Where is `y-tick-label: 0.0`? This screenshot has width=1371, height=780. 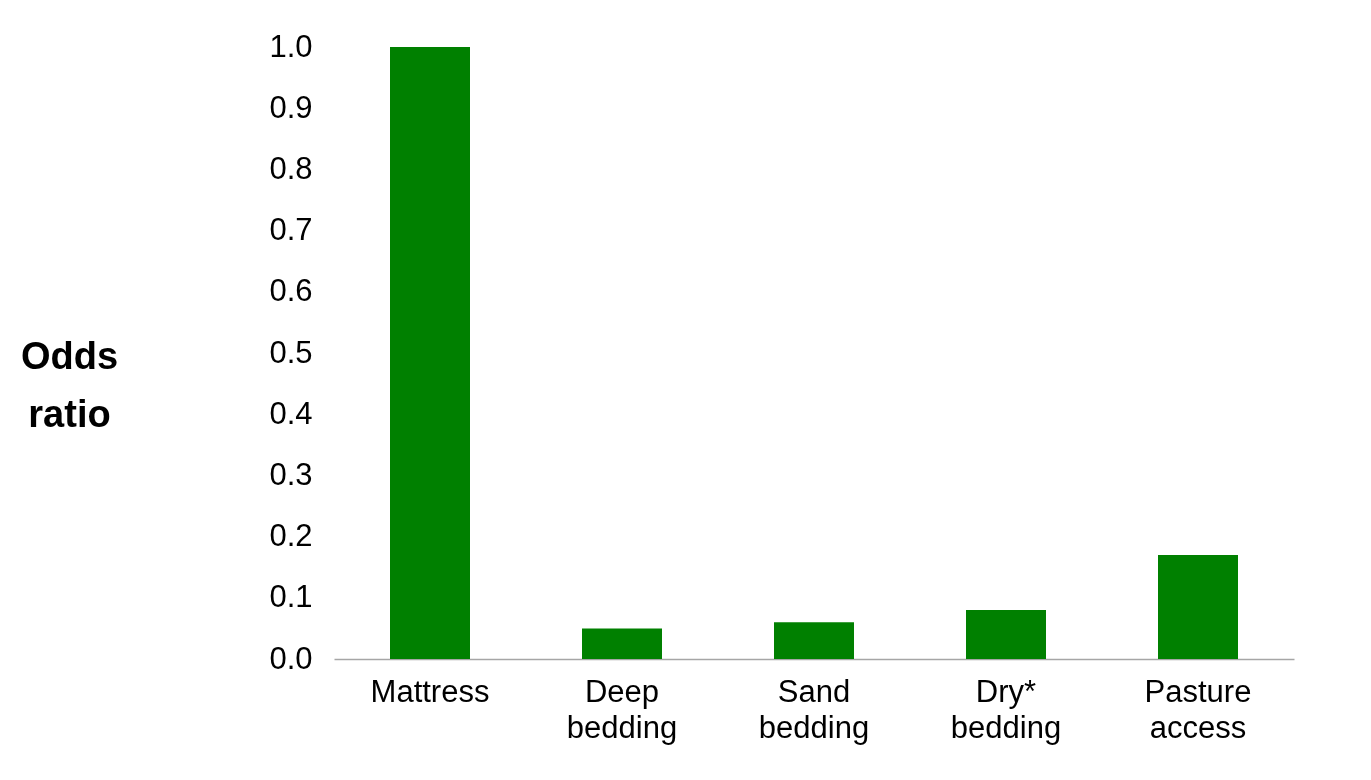 y-tick-label: 0.0 is located at coordinates (291, 658).